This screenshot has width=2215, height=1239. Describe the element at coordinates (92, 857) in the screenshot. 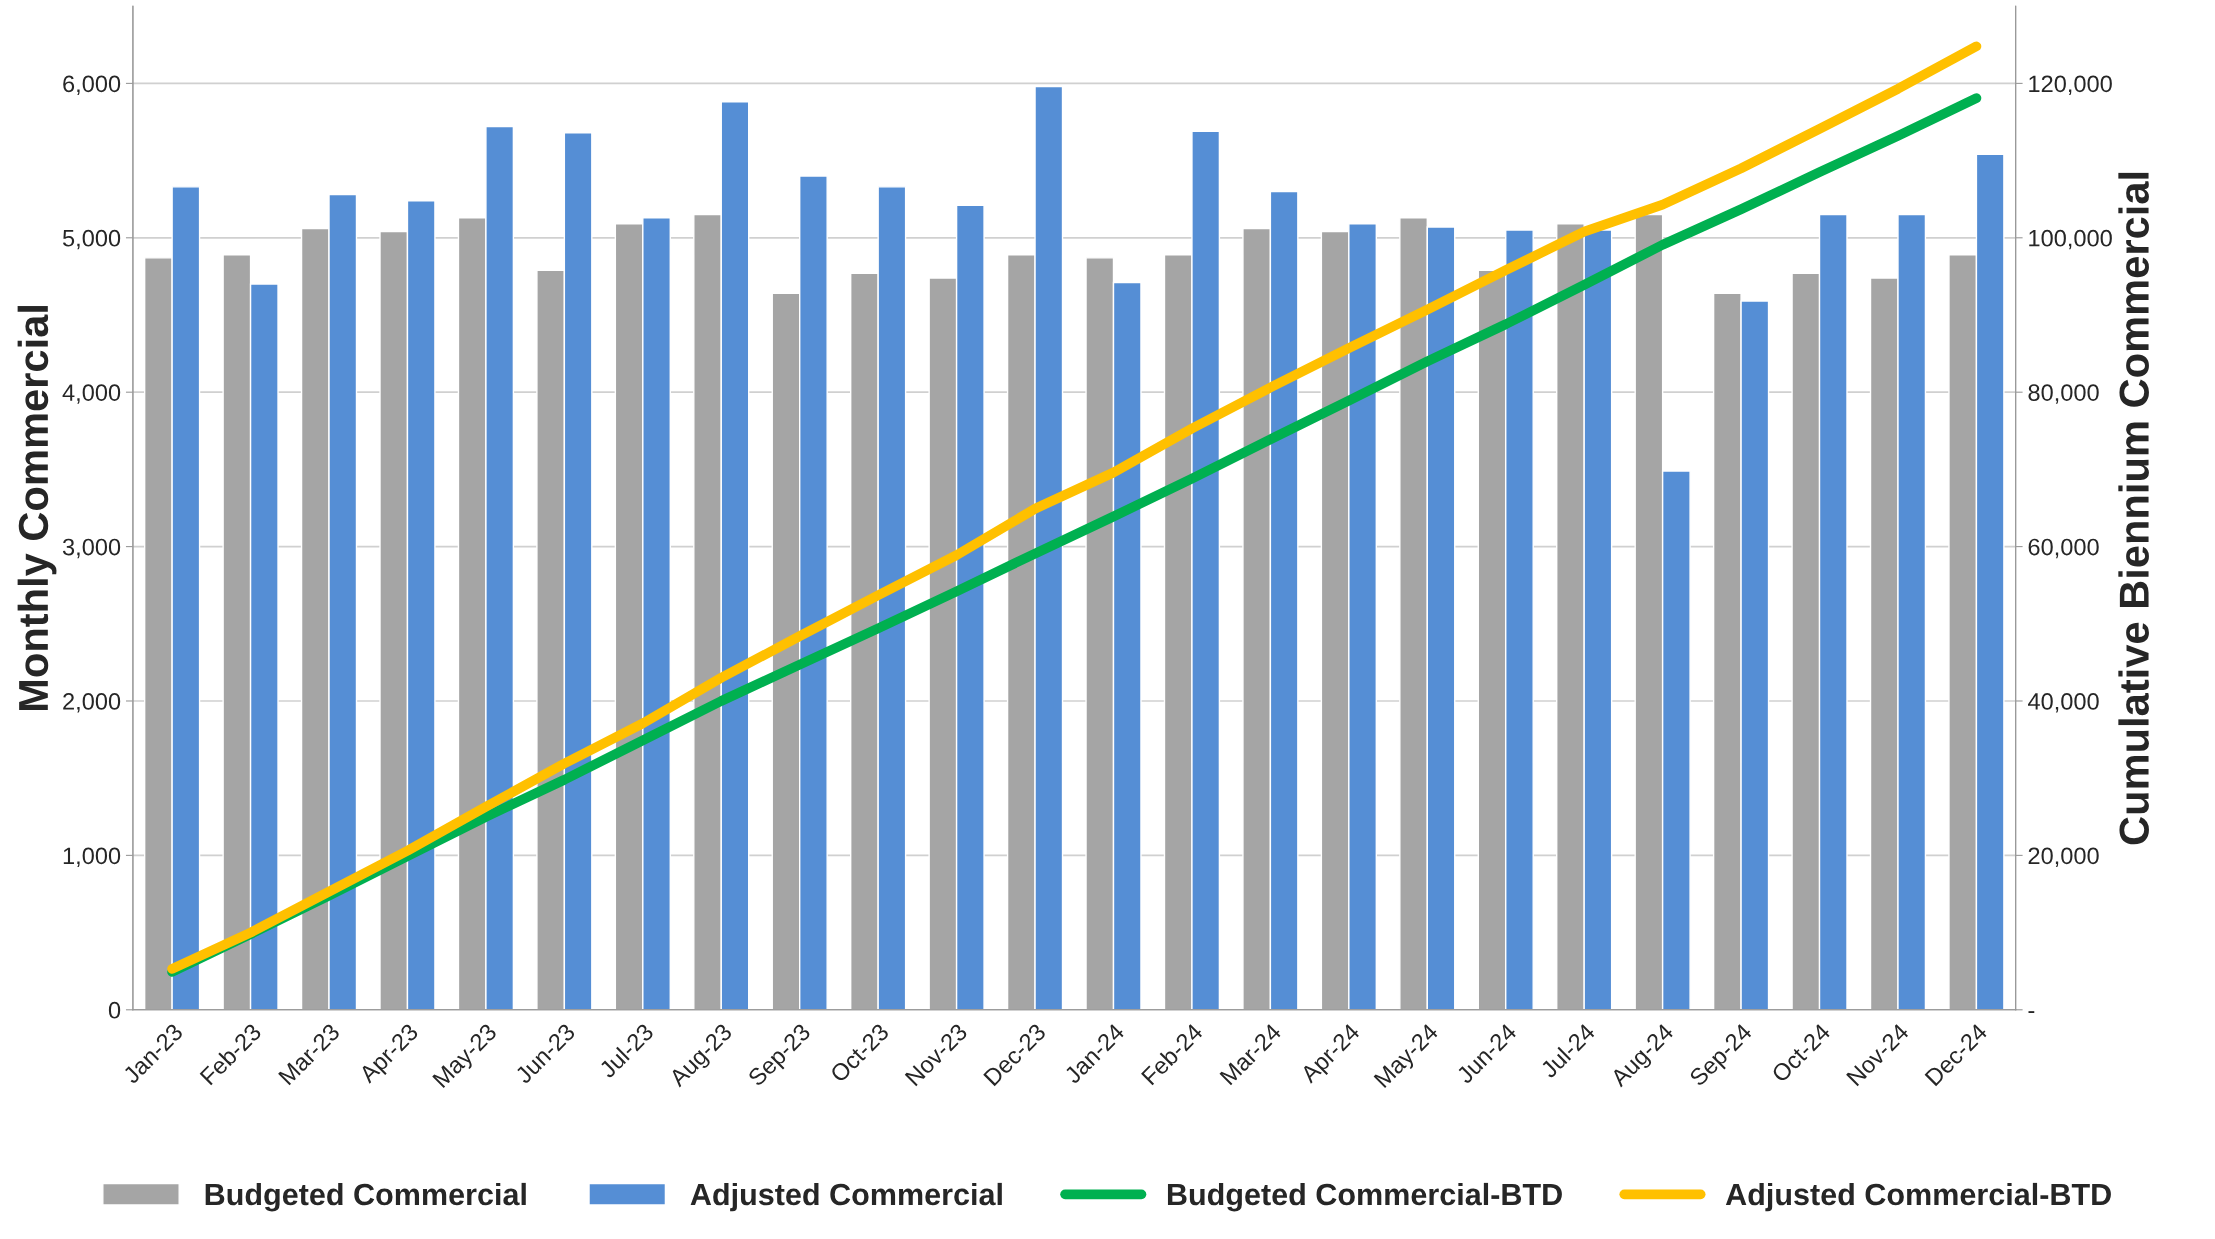

I see `y-tick-label: 1,000` at that location.